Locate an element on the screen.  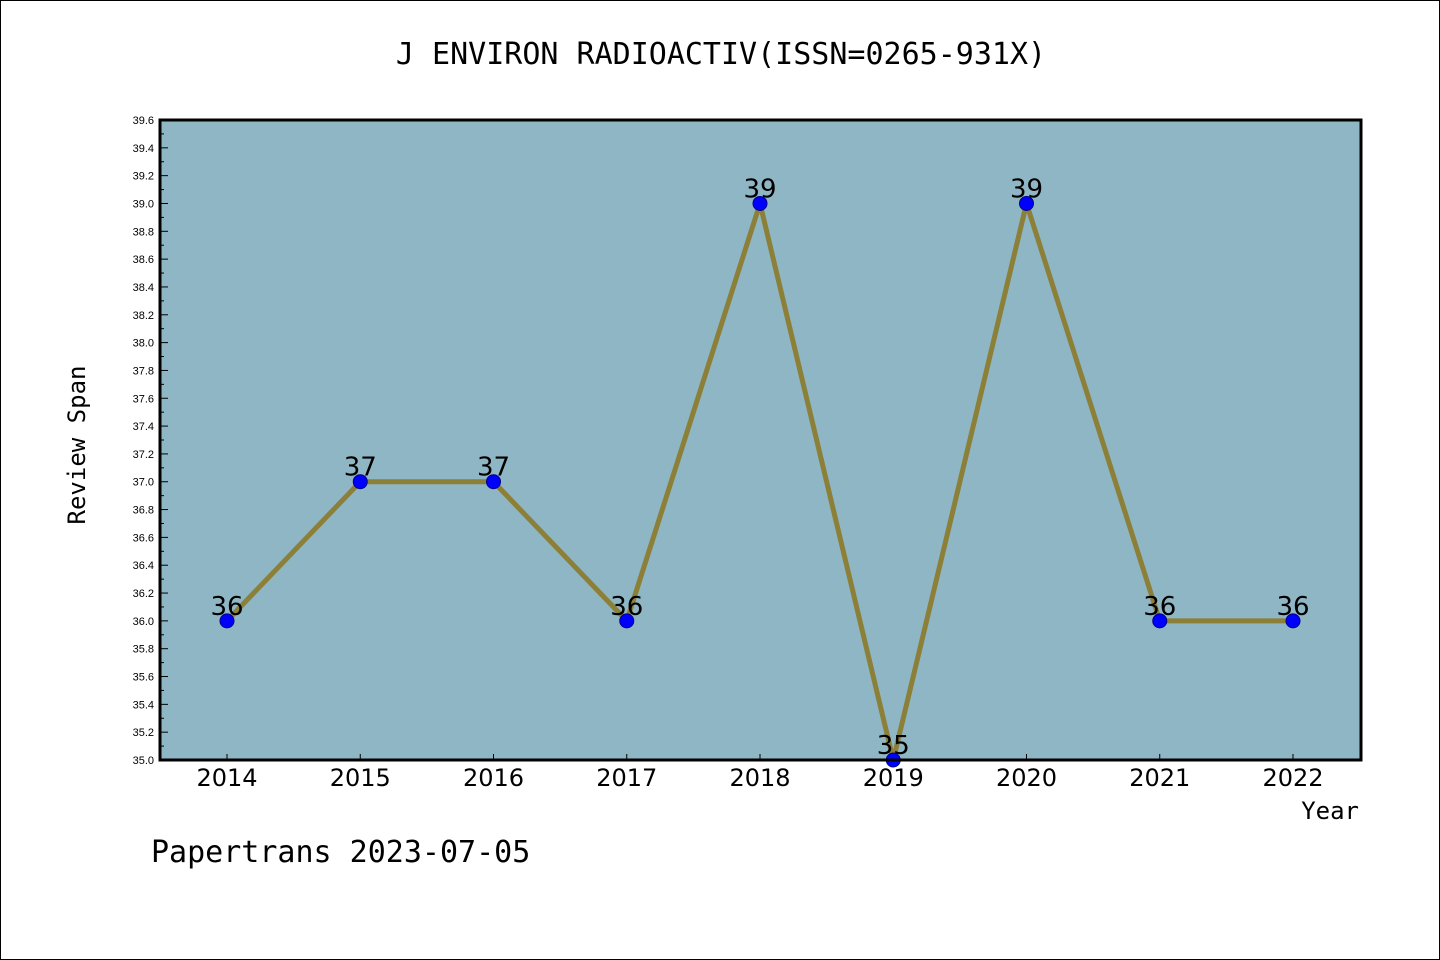
x-tick-label: 2020 is located at coordinates (1026, 778).